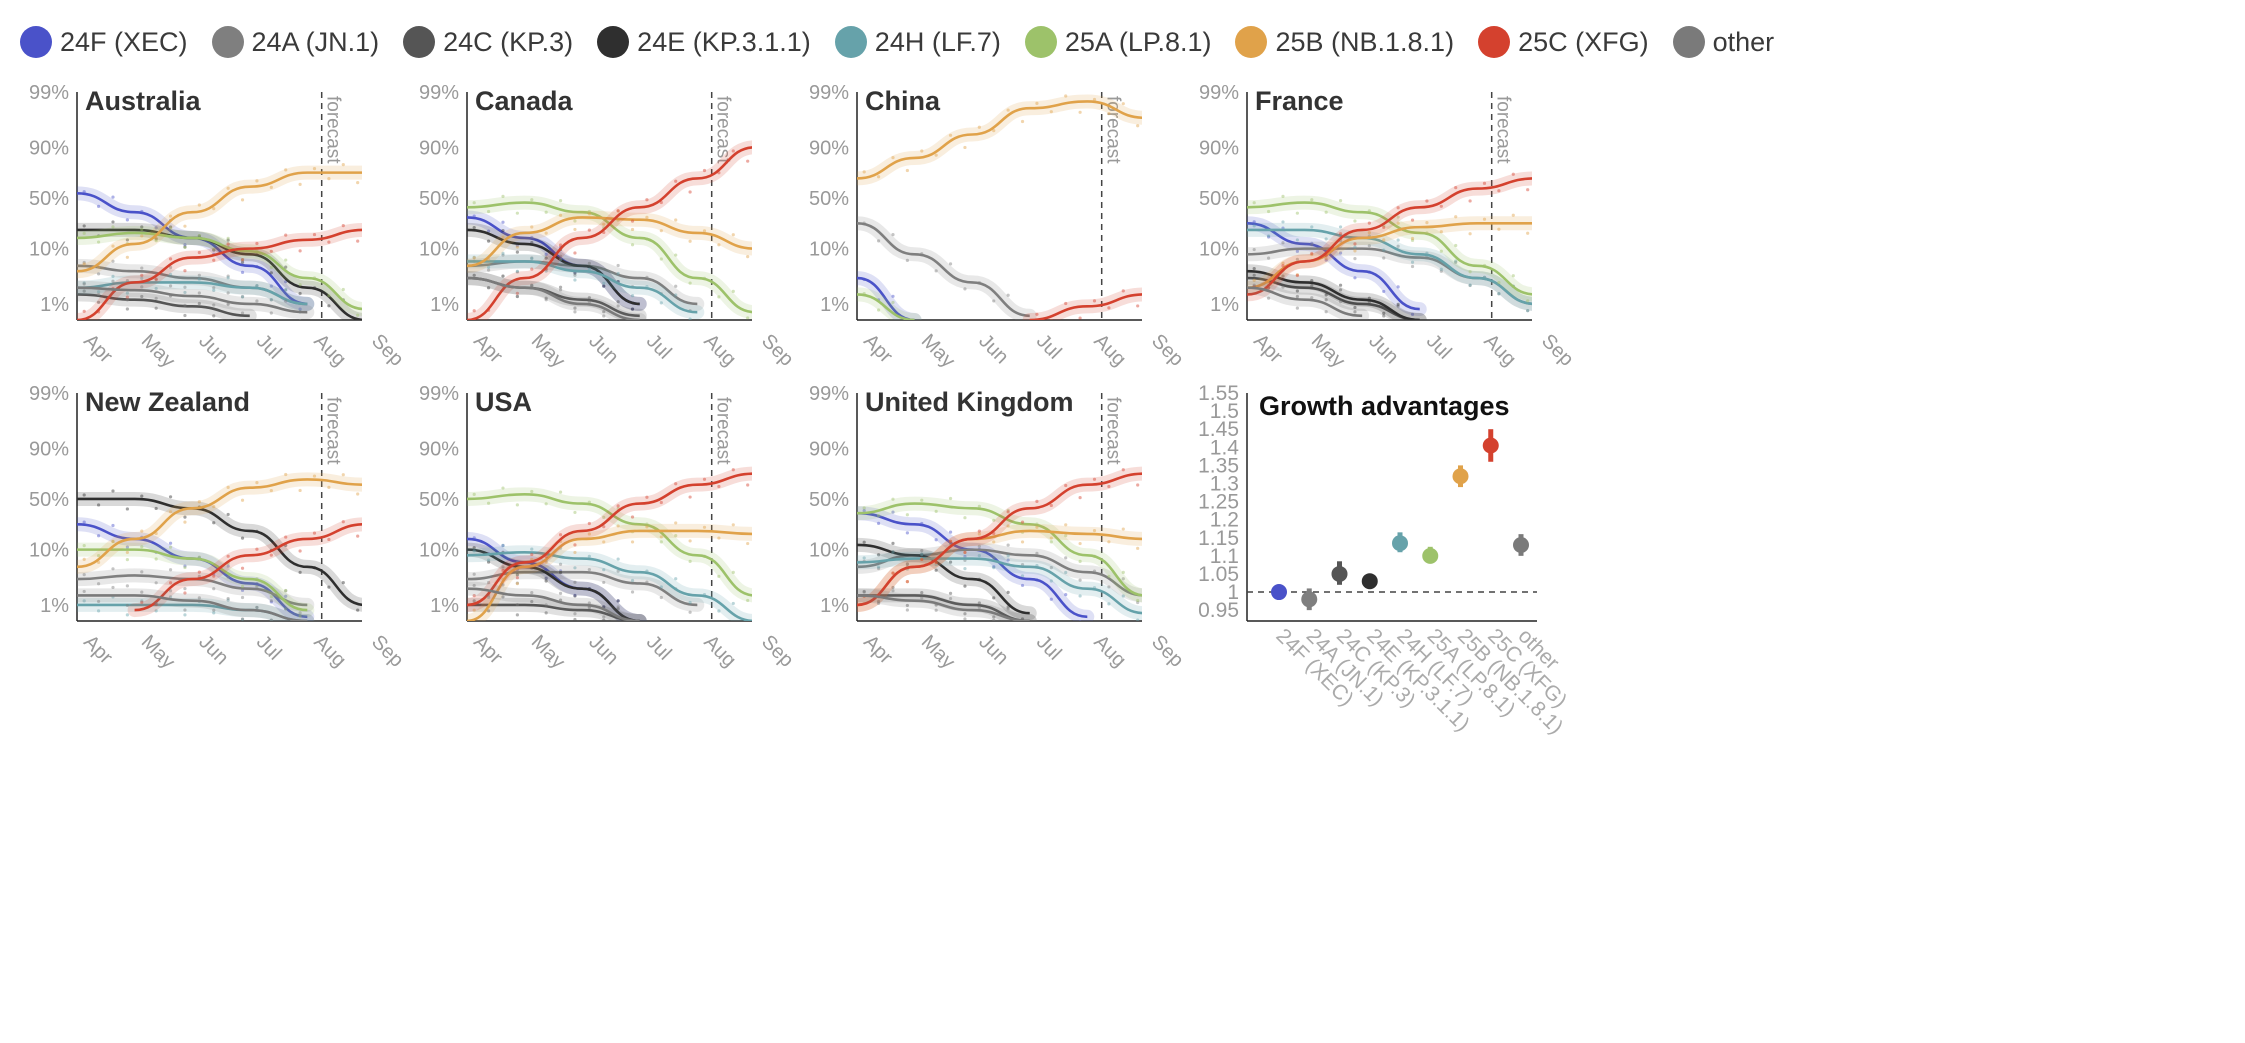 This screenshot has width=2245, height=1043. Describe the element at coordinates (1251, 42) in the screenshot. I see `legend-swatch` at that location.